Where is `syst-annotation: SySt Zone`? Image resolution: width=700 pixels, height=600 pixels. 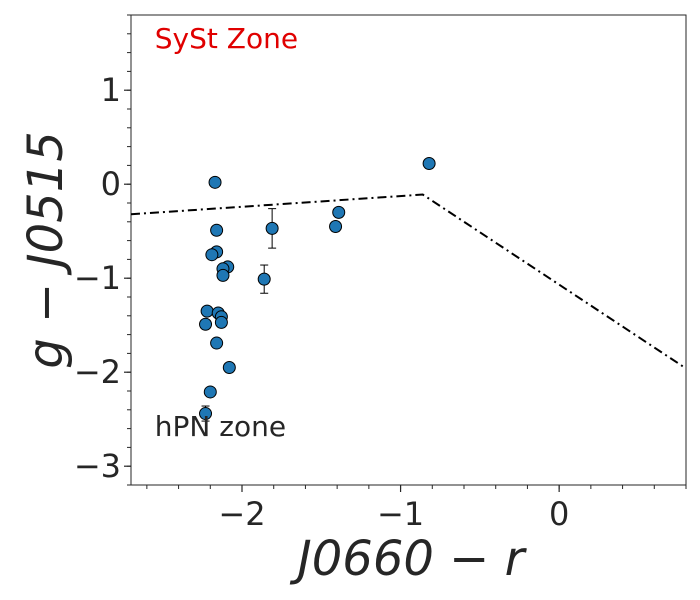 syst-annotation: SySt Zone is located at coordinates (226, 38).